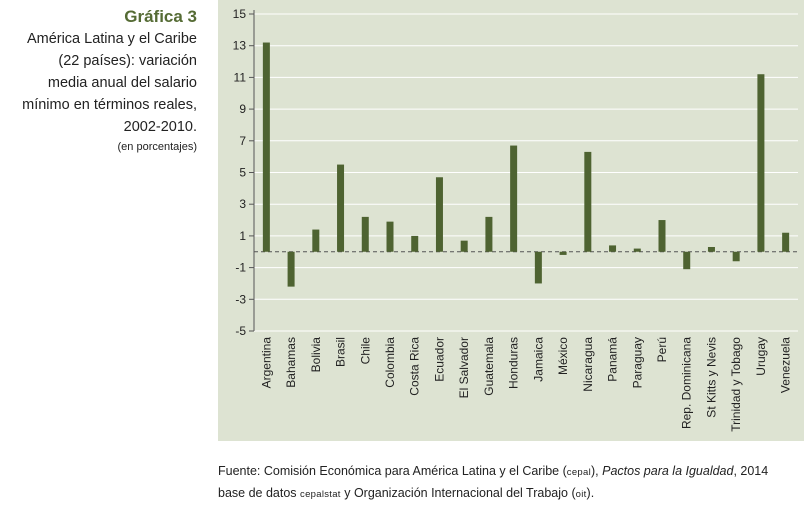 This screenshot has height=509, width=804. Describe the element at coordinates (563, 356) in the screenshot. I see `x-tick-label: México` at that location.